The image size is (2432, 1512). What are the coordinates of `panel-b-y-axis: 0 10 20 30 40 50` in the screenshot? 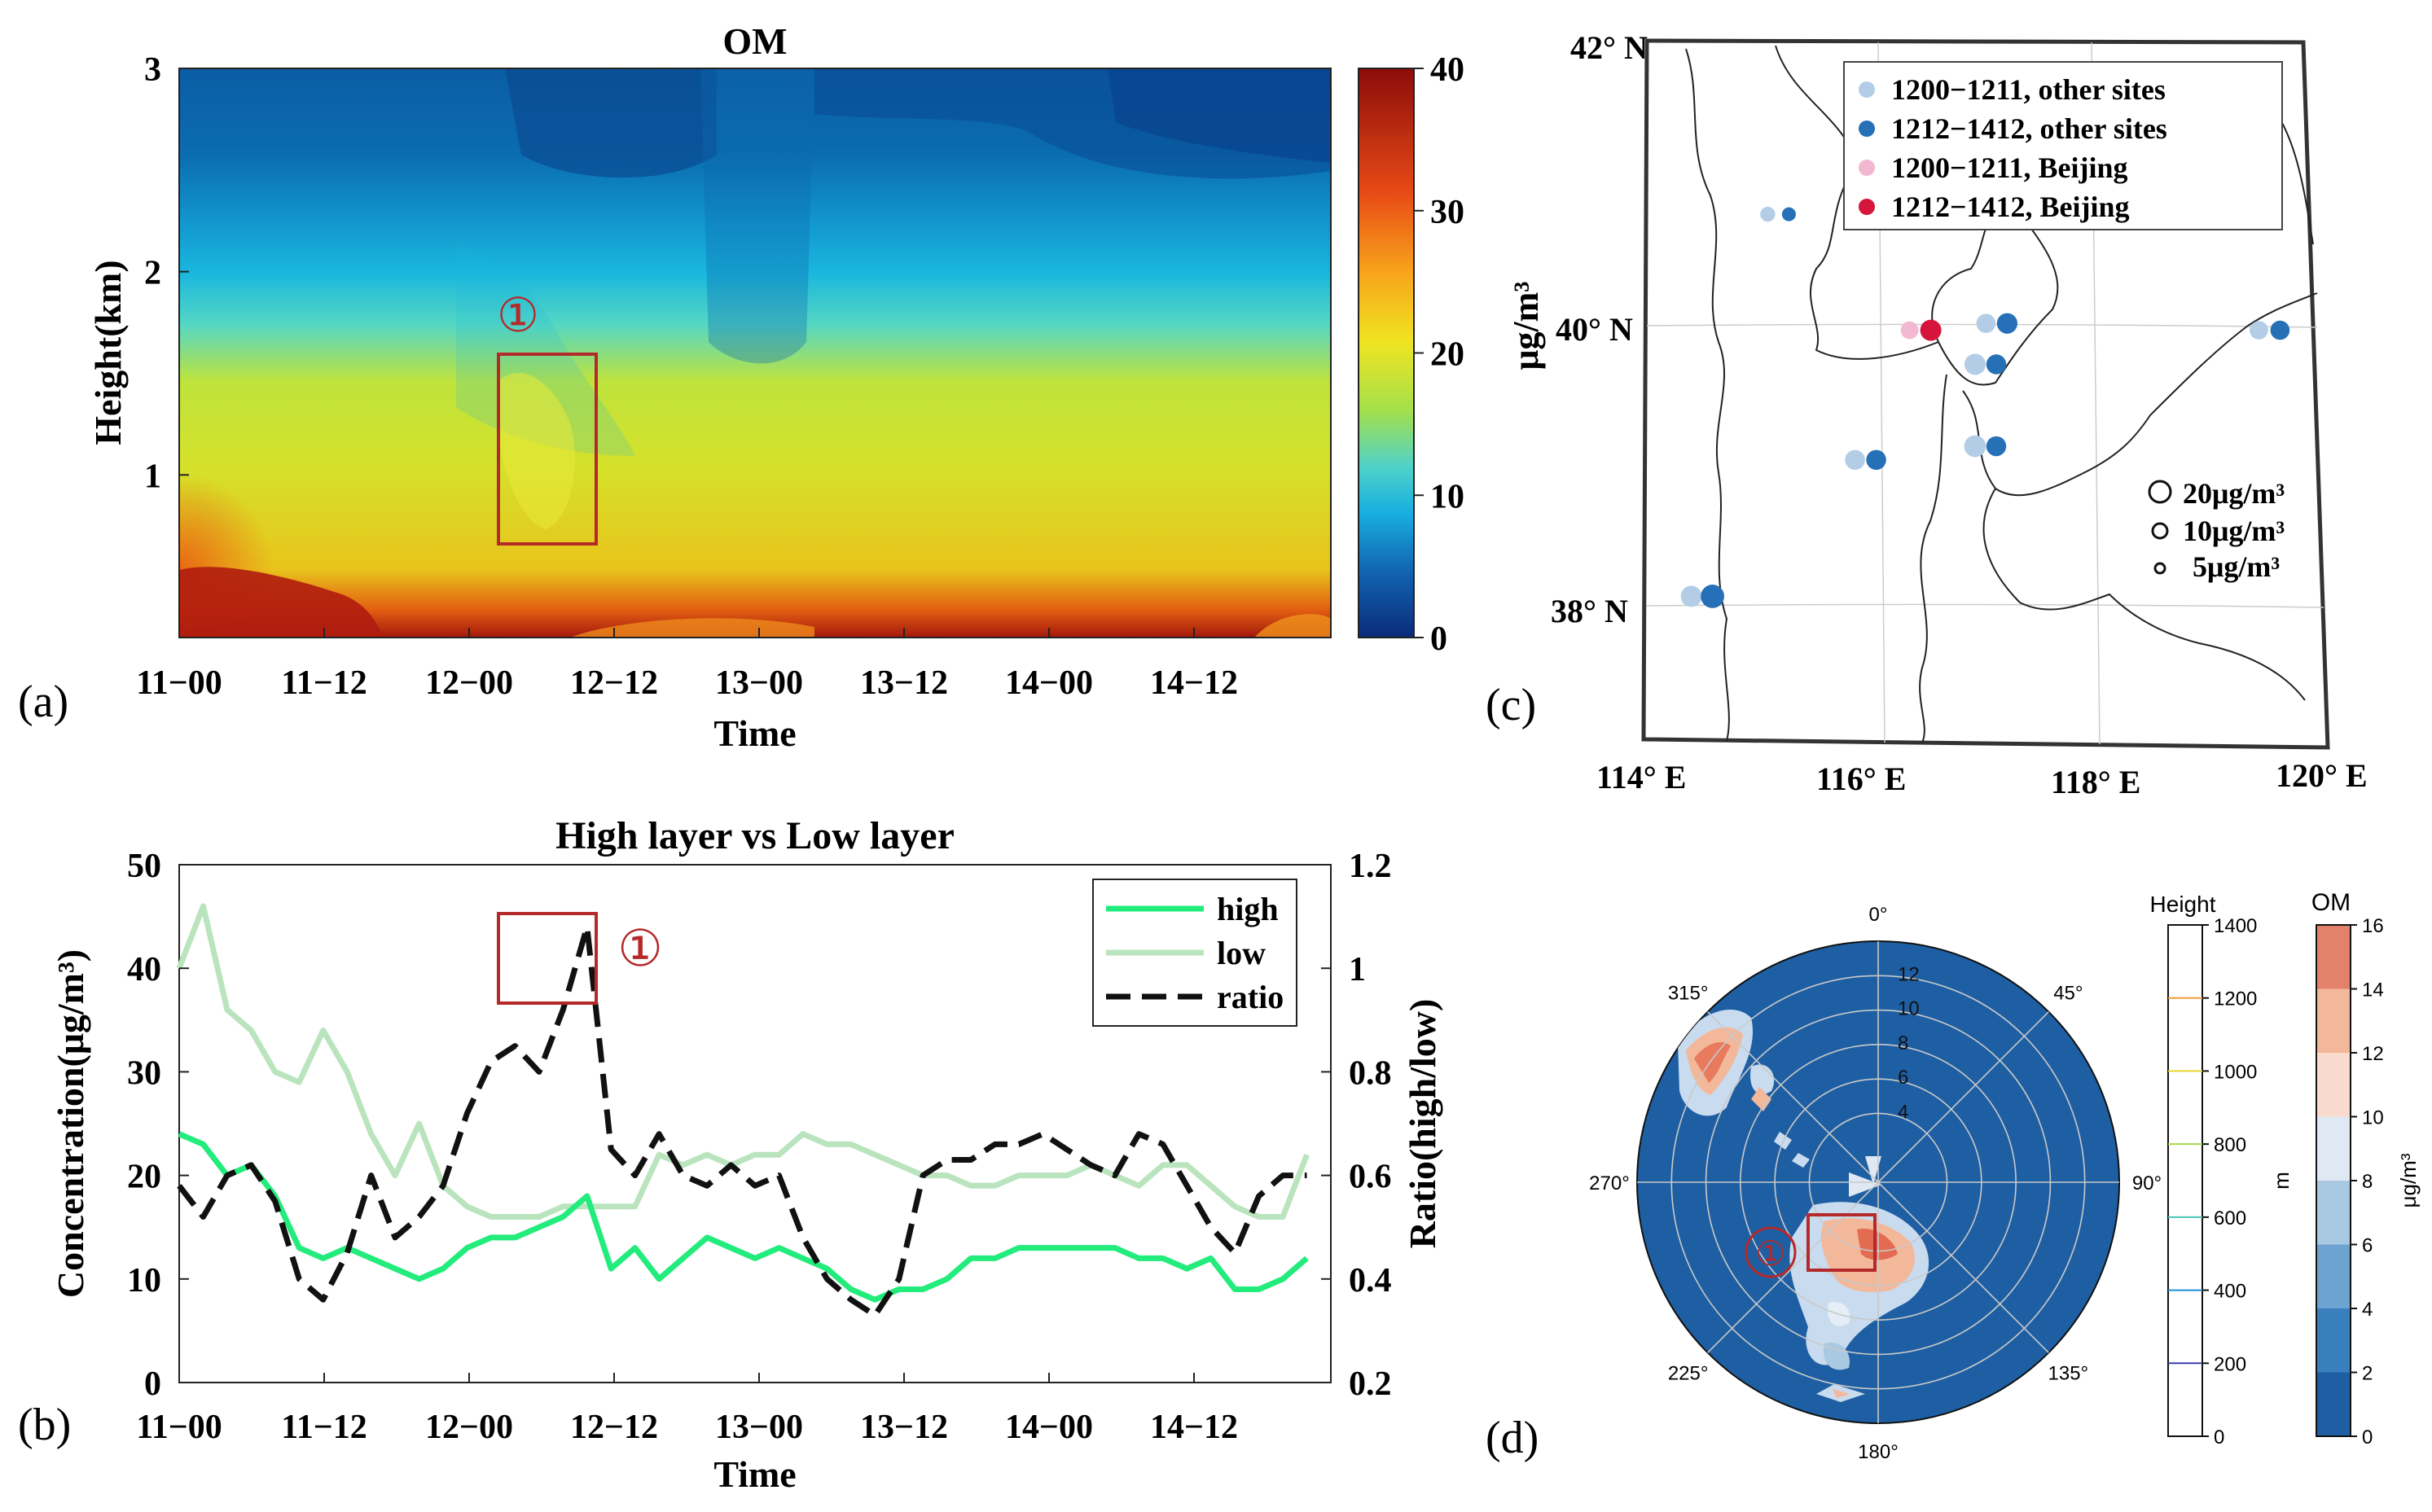 It's located at (158, 1125).